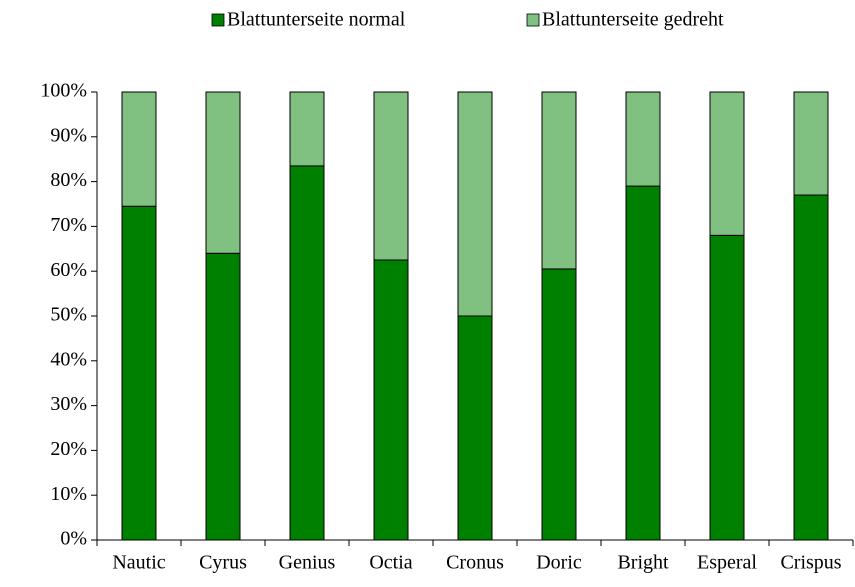  Describe the element at coordinates (68, 135) in the screenshot. I see `y-tick-label: 90%` at that location.